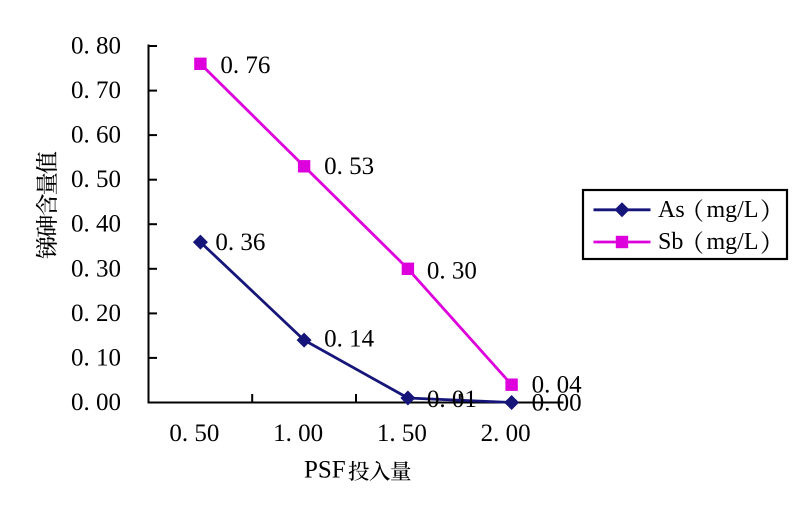 The height and width of the screenshot is (518, 800). What do you see at coordinates (96, 90) in the screenshot?
I see `svg-text: 0. 70` at bounding box center [96, 90].